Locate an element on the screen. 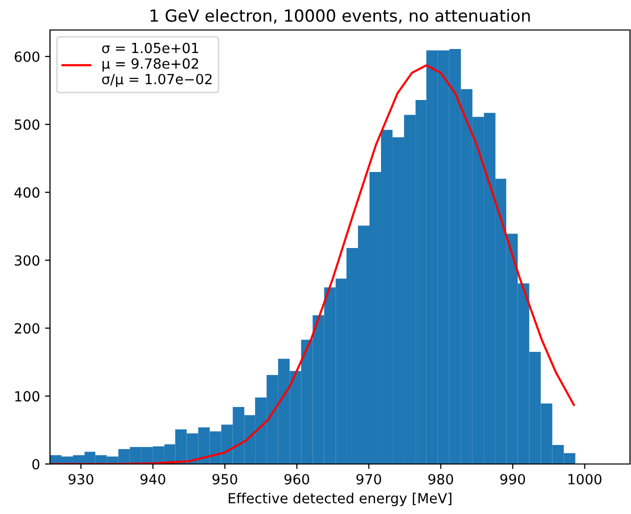 This screenshot has height=514, width=631. y-tick-label: 600 is located at coordinates (27, 56).